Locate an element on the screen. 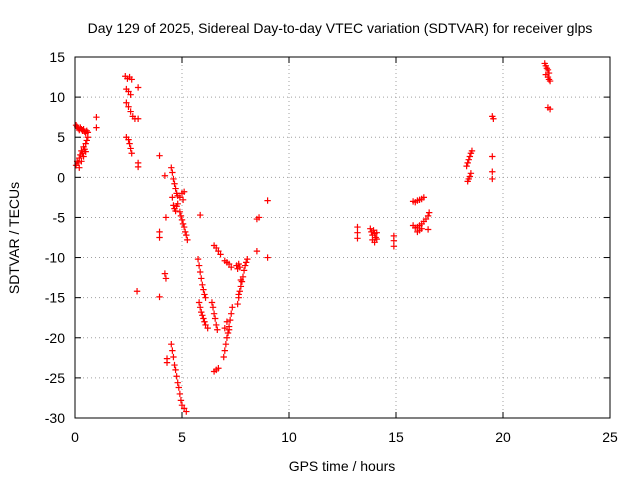  y-axis-tick-labels: 15 10 5 0 -5 -10 -15 -20 -25 -30 is located at coordinates (55, 237).